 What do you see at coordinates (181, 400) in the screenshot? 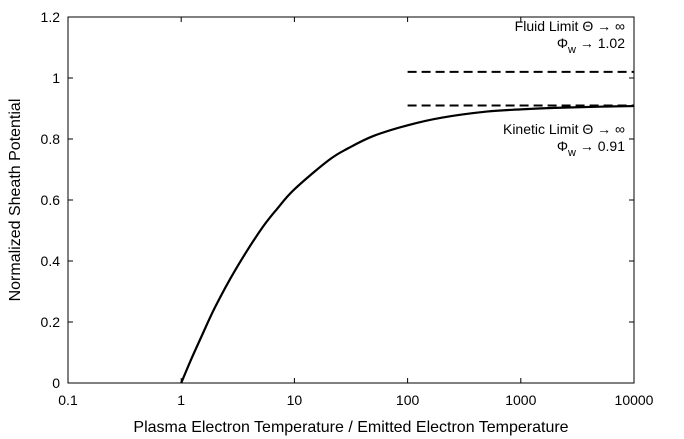
I see `x-tick-label: 1` at bounding box center [181, 400].